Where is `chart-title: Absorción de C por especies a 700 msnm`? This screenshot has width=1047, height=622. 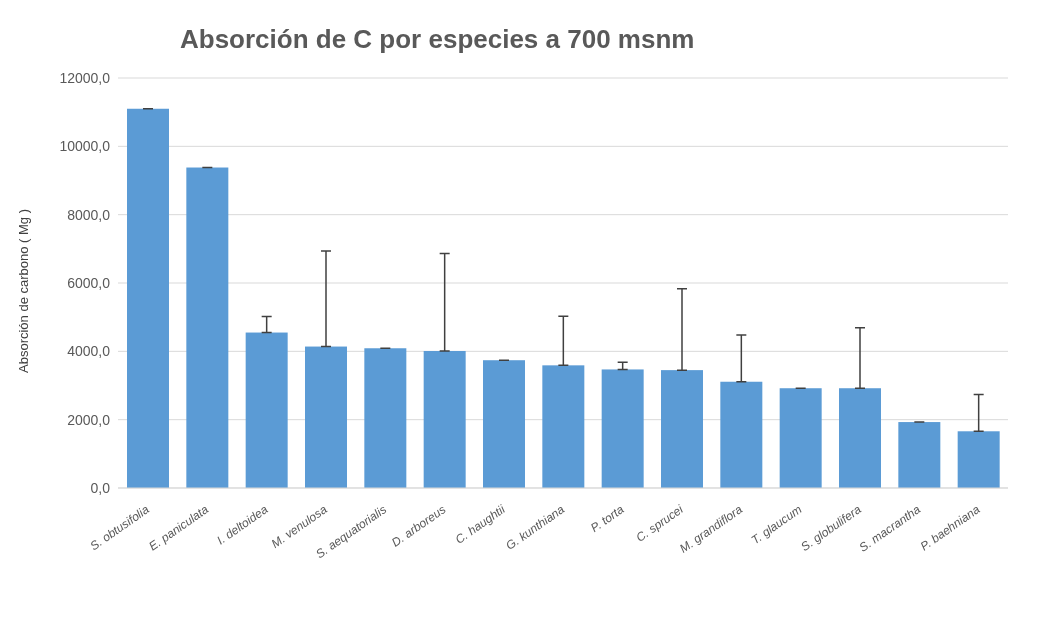 chart-title: Absorción de C por especies a 700 msnm is located at coordinates (437, 39).